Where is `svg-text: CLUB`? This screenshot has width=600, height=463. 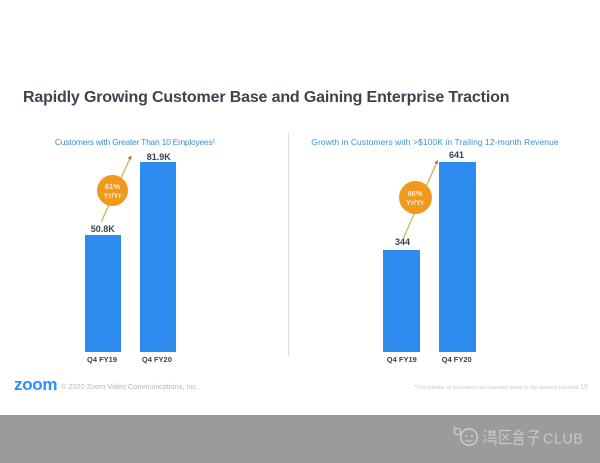
svg-text: CLUB is located at coordinates (563, 439).